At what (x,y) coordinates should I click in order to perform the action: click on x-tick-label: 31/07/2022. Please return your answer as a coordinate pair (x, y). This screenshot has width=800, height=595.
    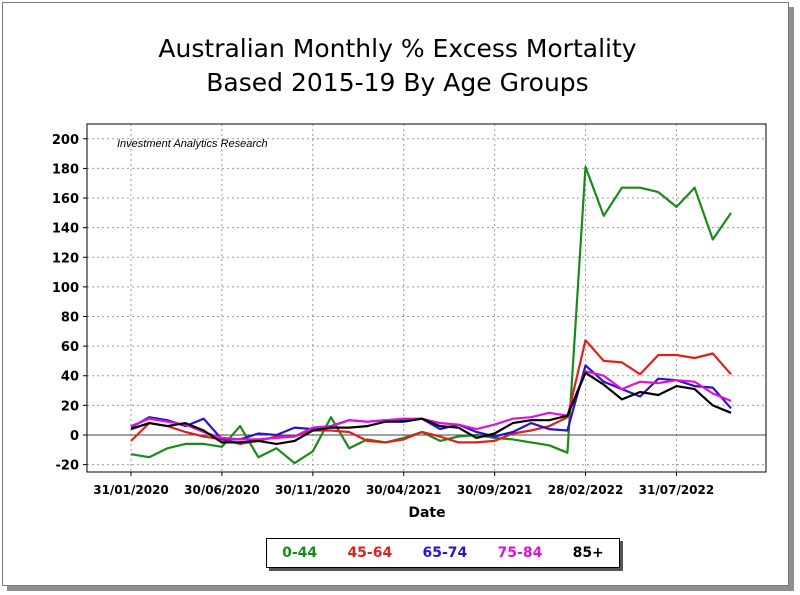
    Looking at the image, I should click on (677, 490).